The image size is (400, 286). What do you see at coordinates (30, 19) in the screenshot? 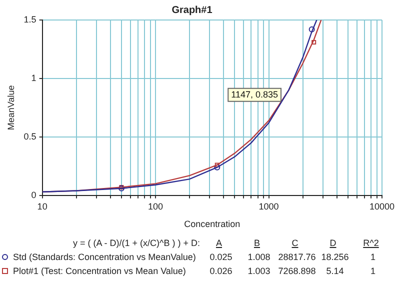
I see `y-tick-label: 1.5` at bounding box center [30, 19].